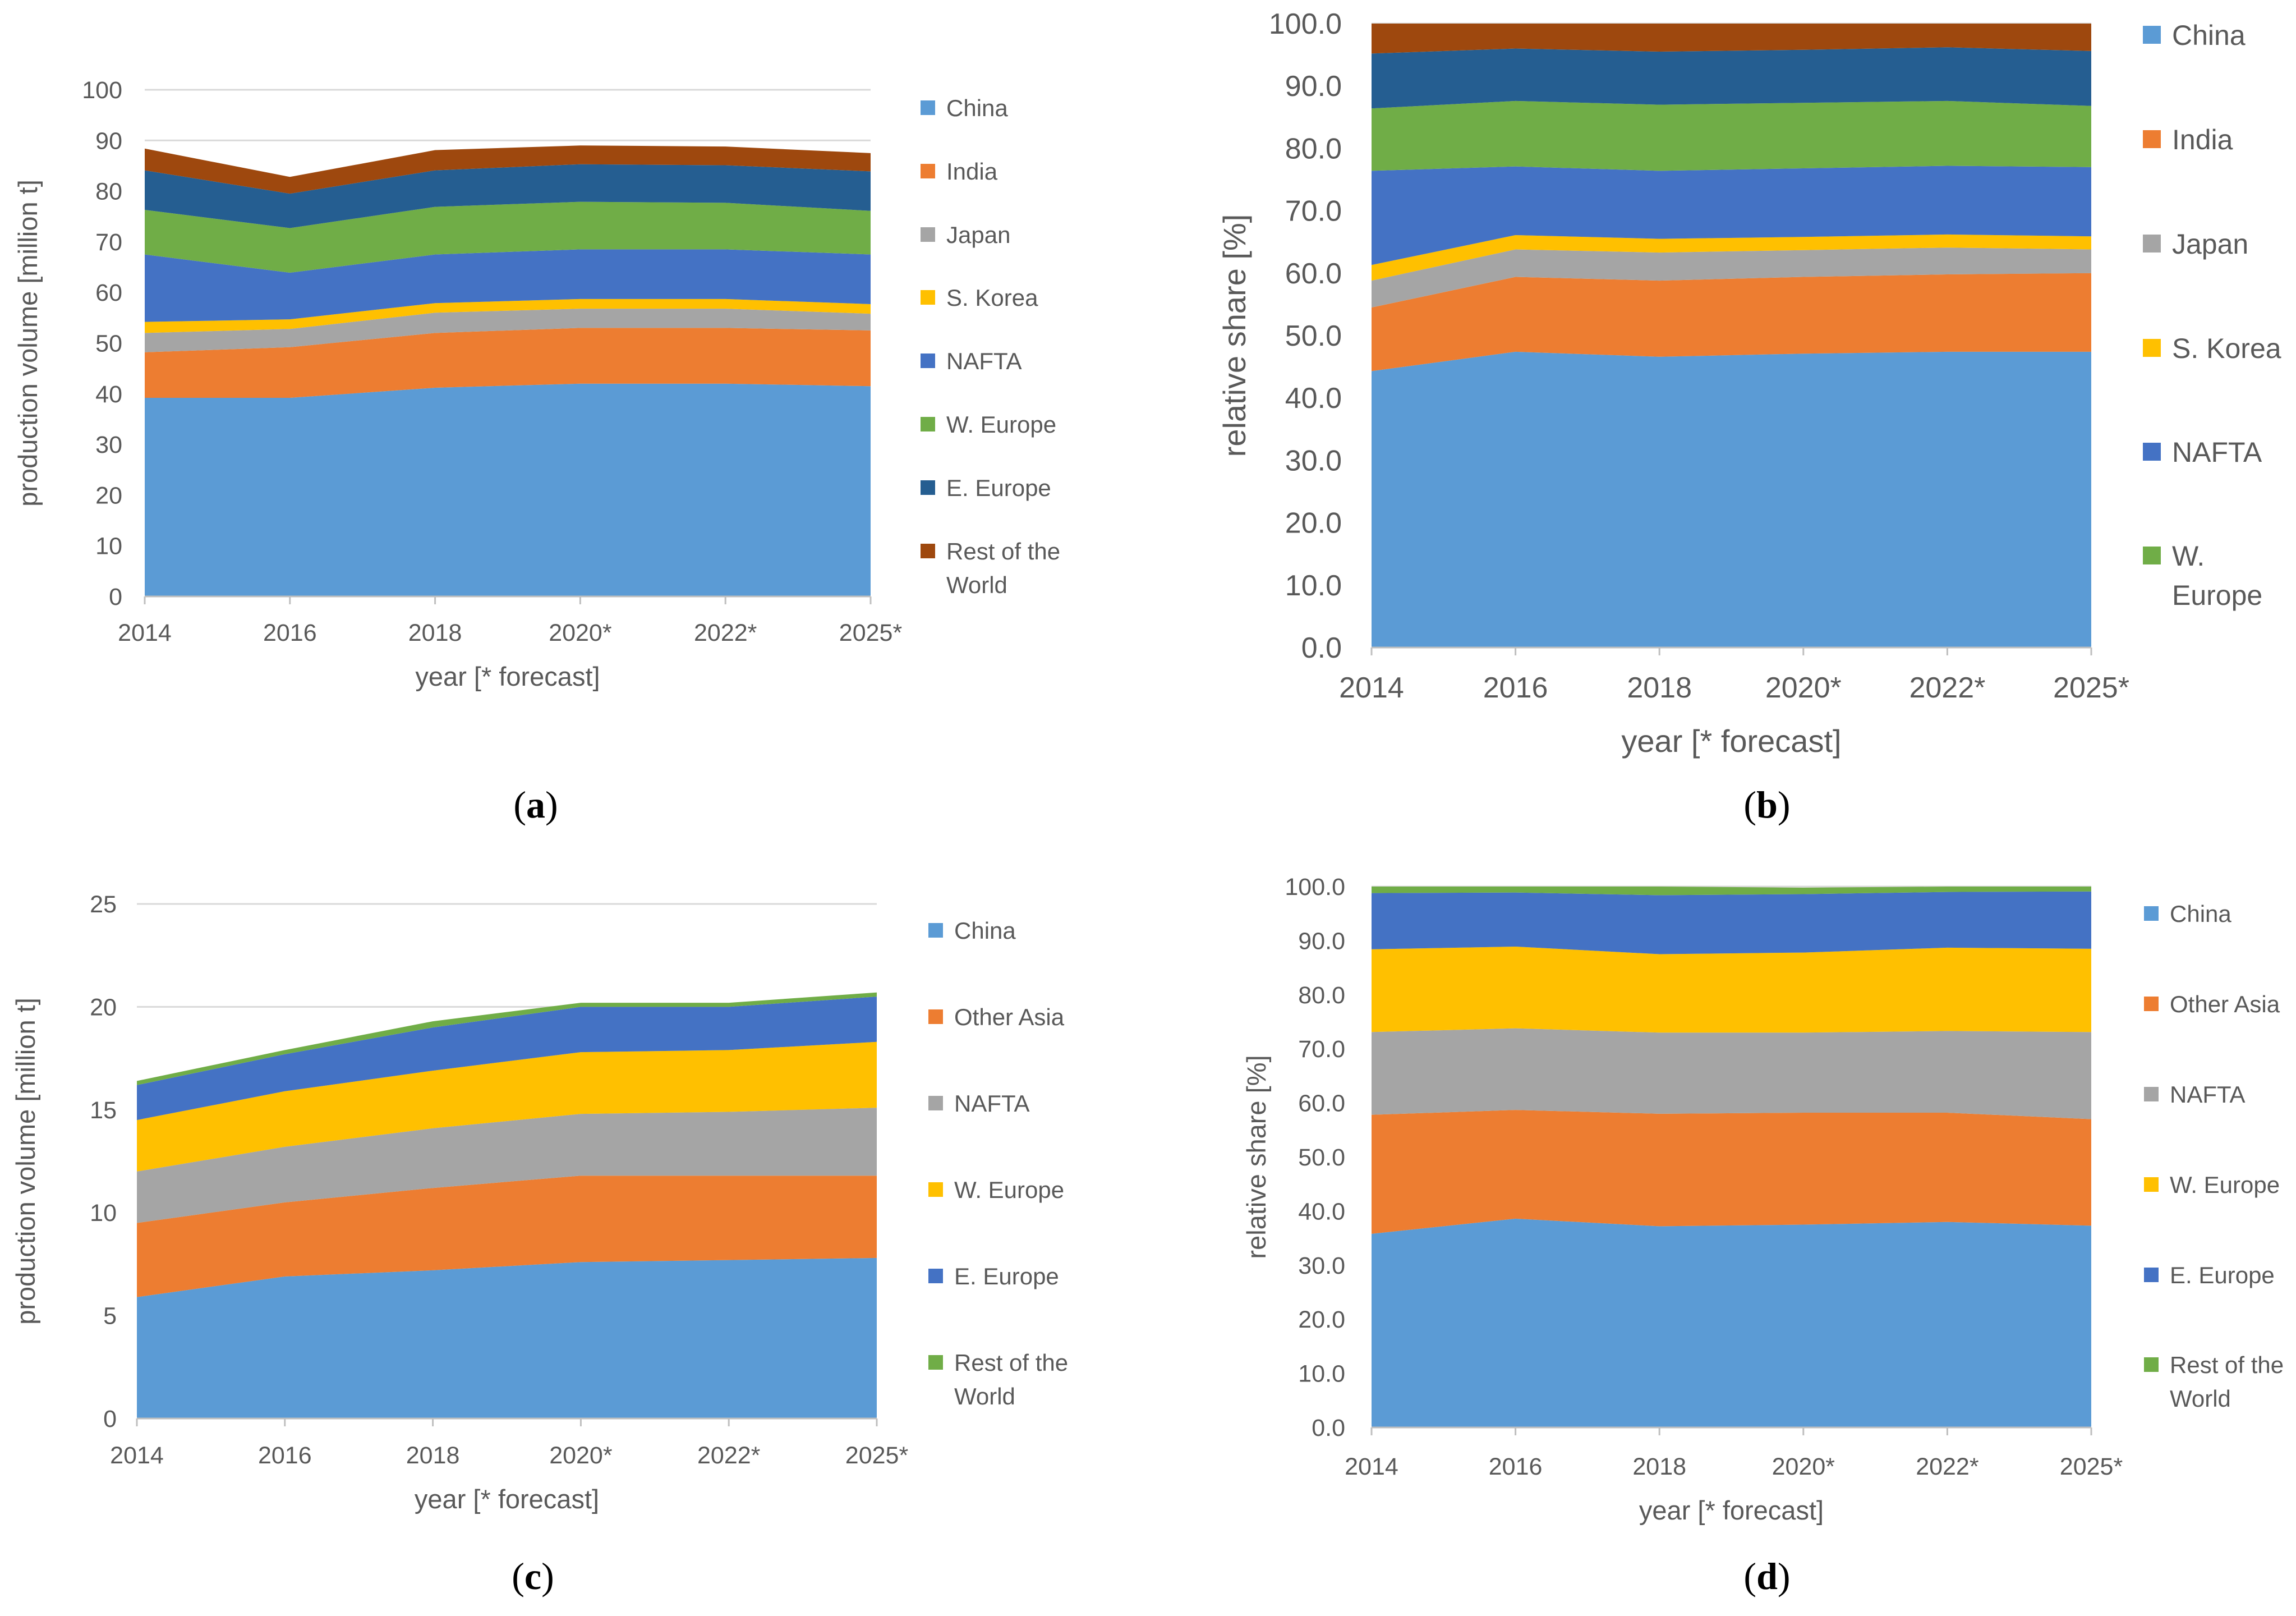 The height and width of the screenshot is (1616, 2296). Describe the element at coordinates (1766, 1576) in the screenshot. I see `panel-label: (d)` at that location.